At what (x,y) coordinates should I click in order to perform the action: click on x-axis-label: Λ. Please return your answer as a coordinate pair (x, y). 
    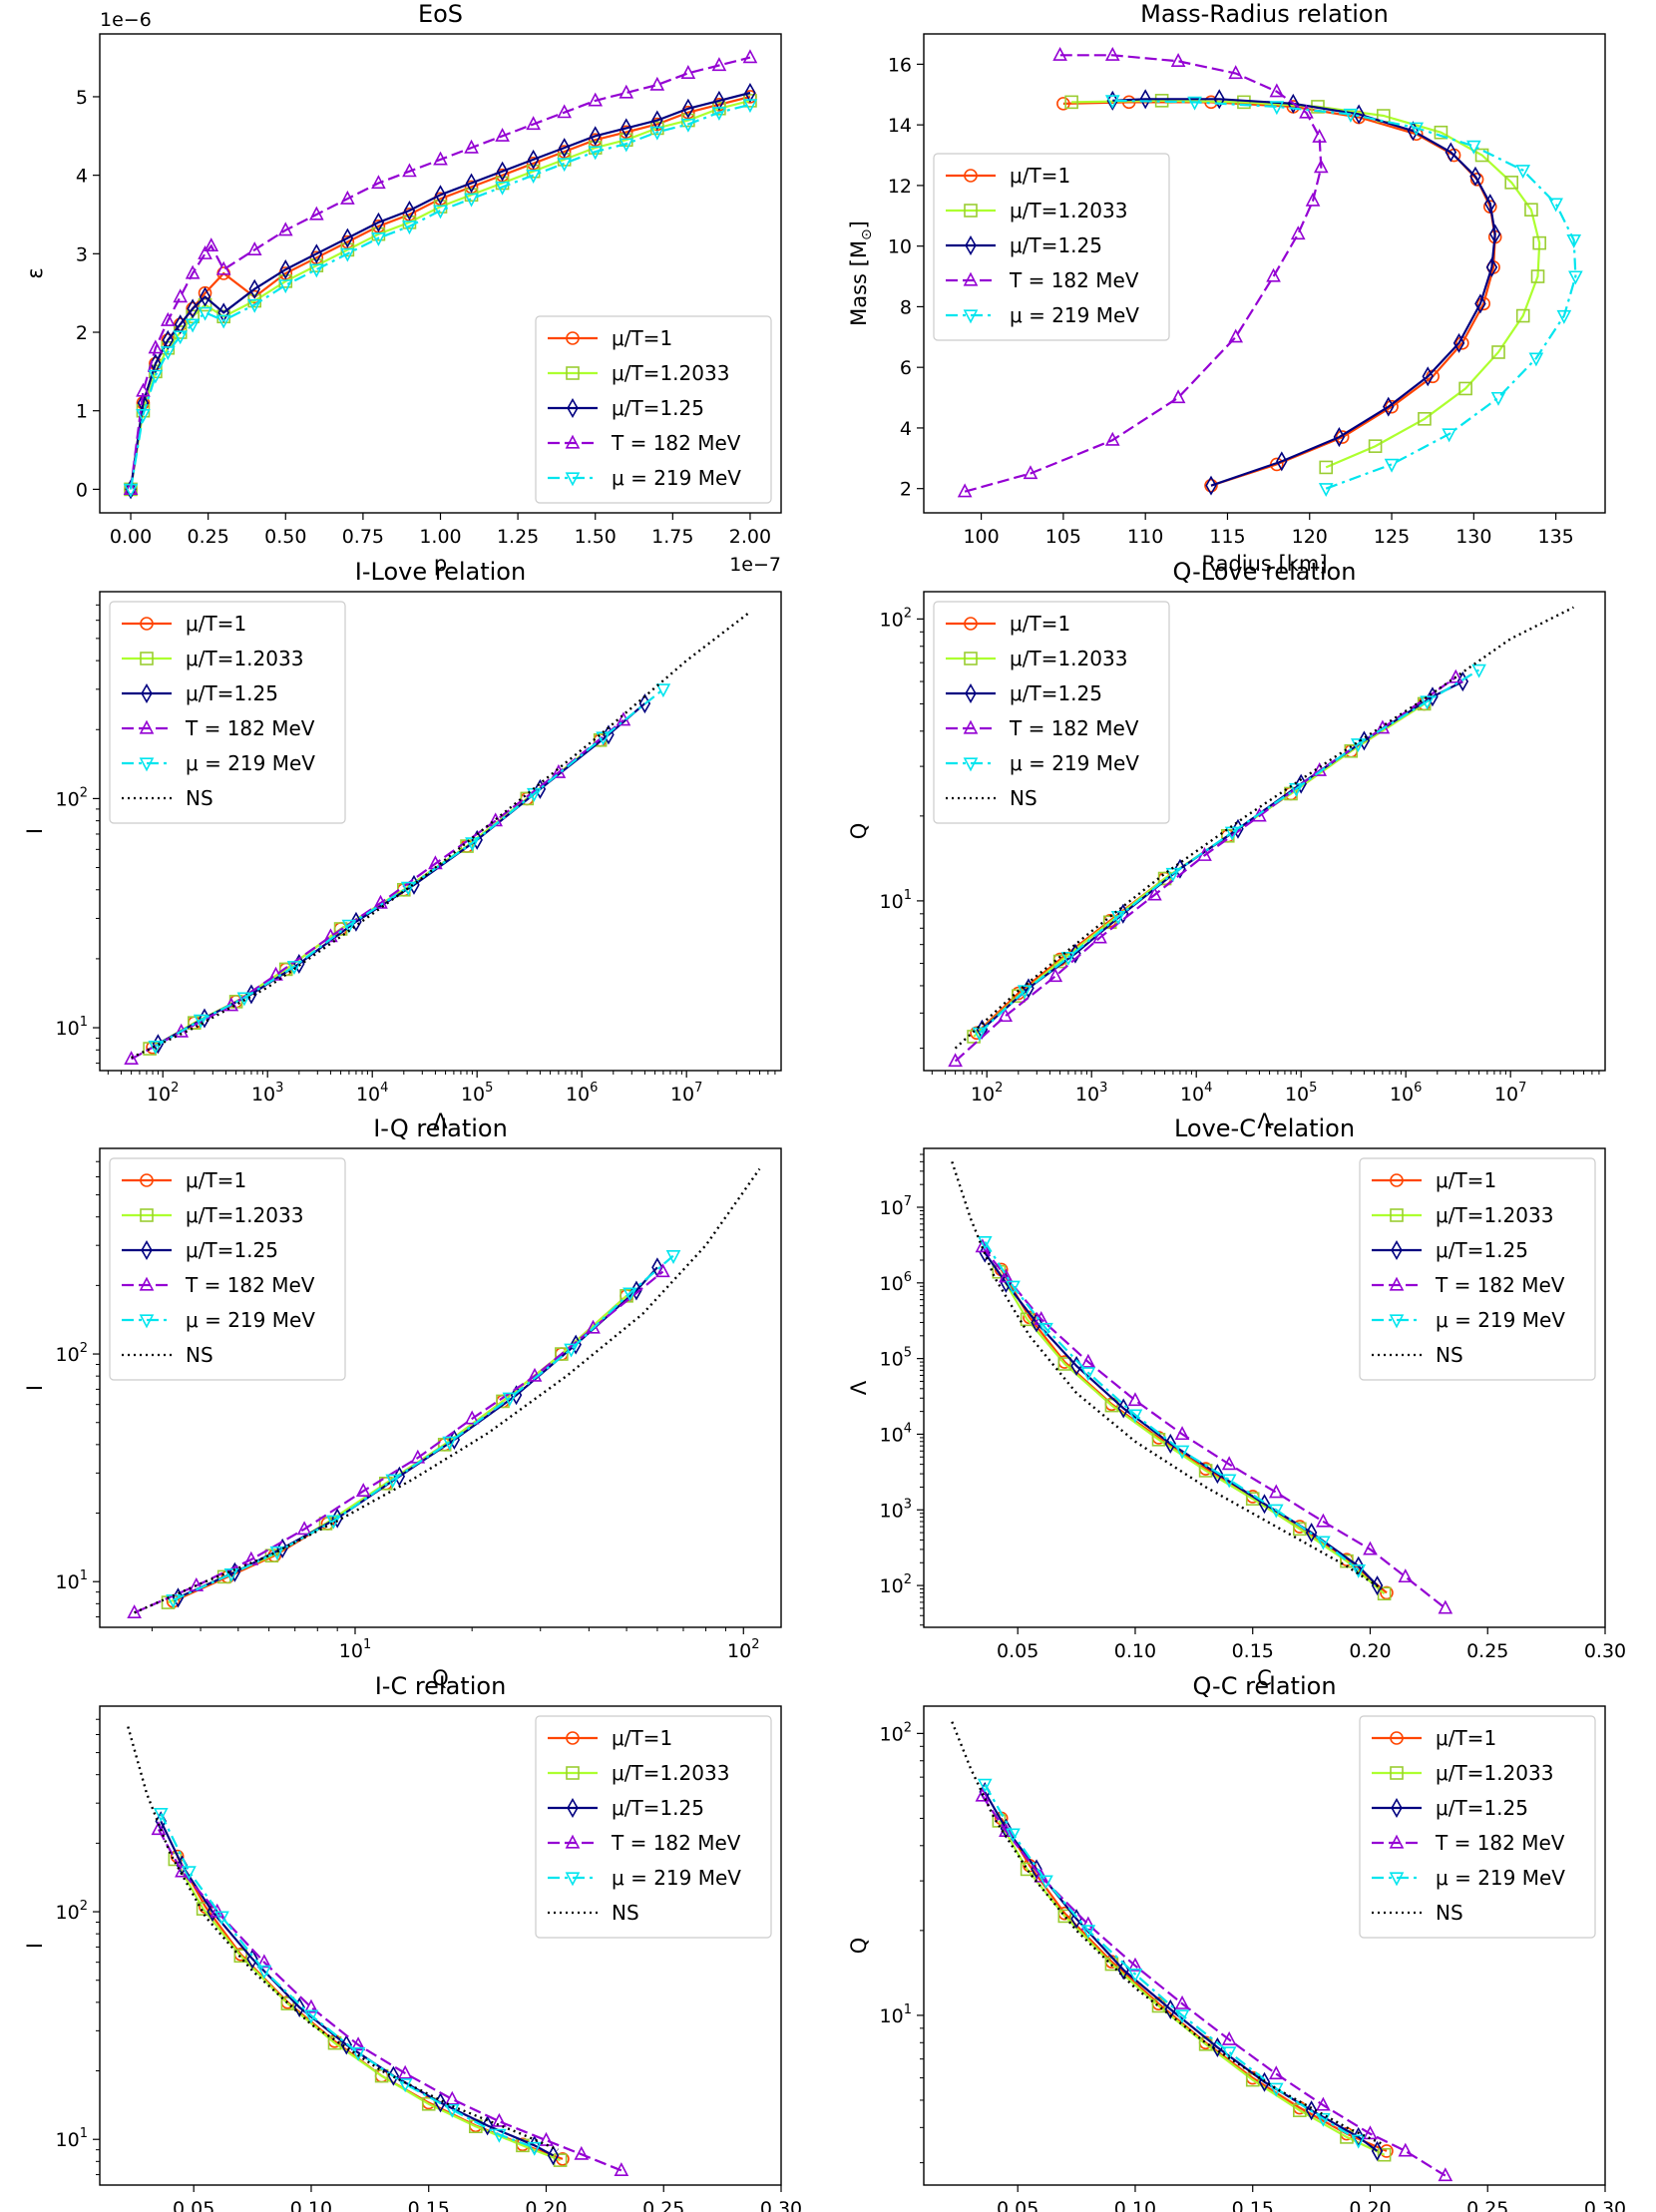
    Looking at the image, I should click on (1264, 1121).